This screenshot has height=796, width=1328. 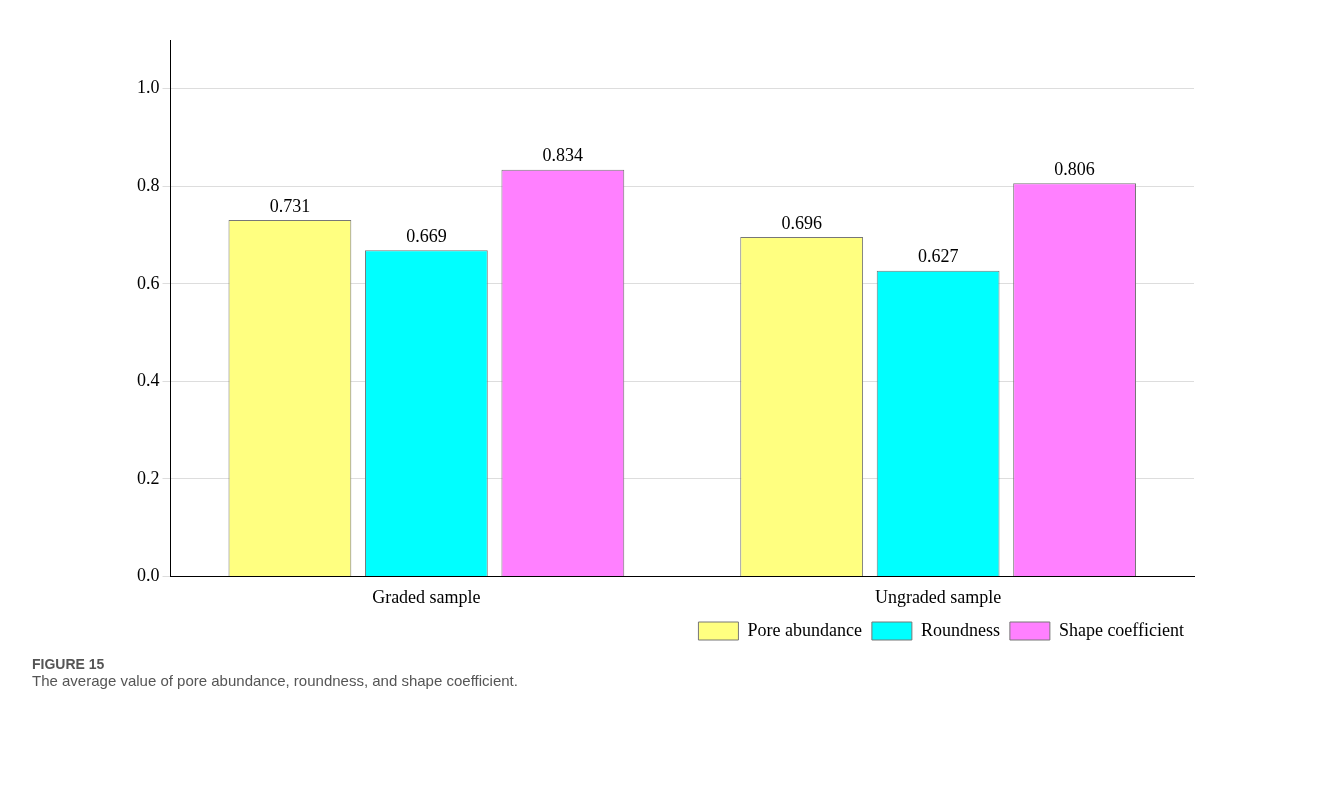 I want to click on x-tick-label: Ungraded sample, so click(x=938, y=596).